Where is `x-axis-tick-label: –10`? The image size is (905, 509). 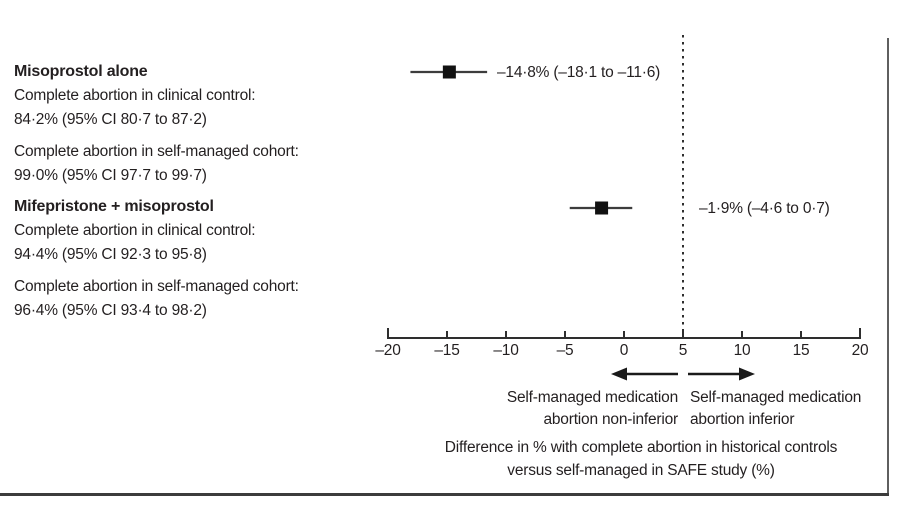 x-axis-tick-label: –10 is located at coordinates (506, 350).